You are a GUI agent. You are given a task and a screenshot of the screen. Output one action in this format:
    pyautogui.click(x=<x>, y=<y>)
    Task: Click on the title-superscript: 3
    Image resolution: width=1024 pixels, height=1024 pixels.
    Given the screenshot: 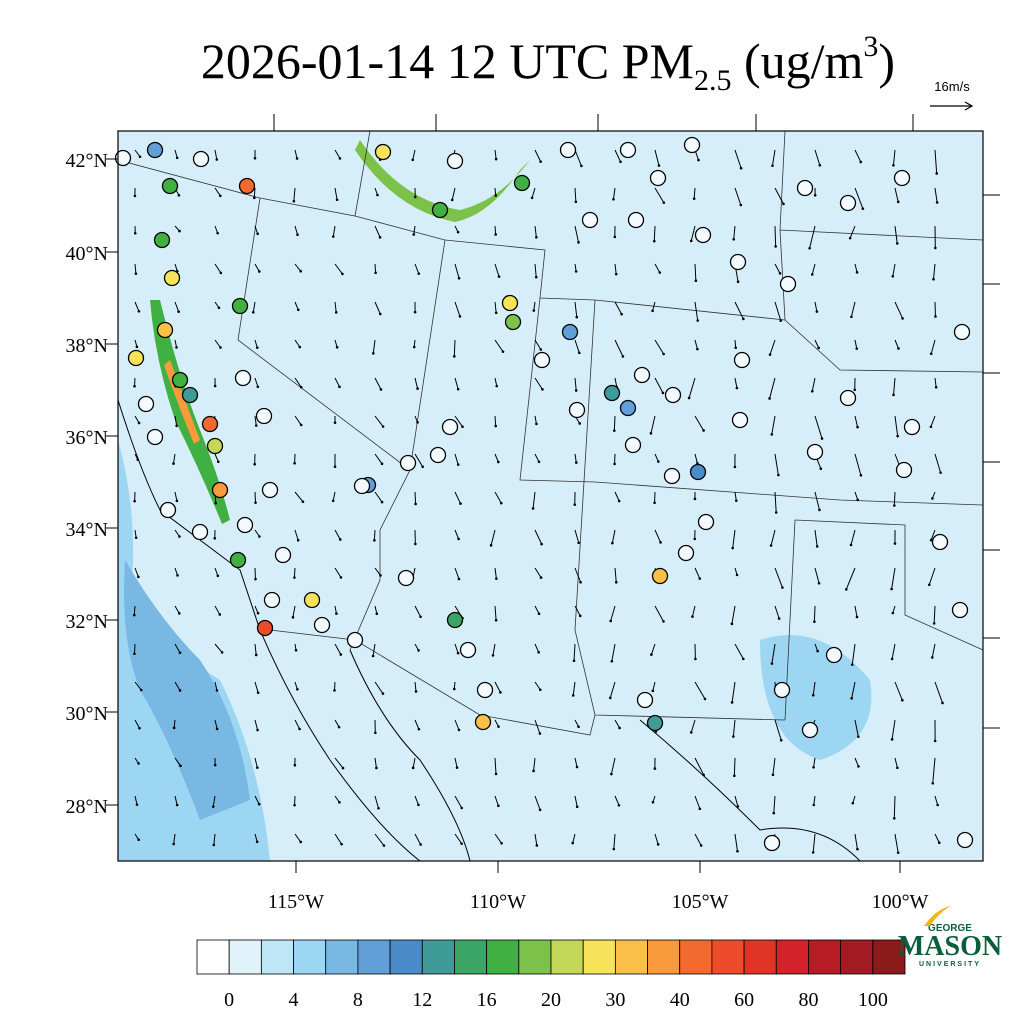 What is the action you would take?
    pyautogui.click(x=870, y=46)
    